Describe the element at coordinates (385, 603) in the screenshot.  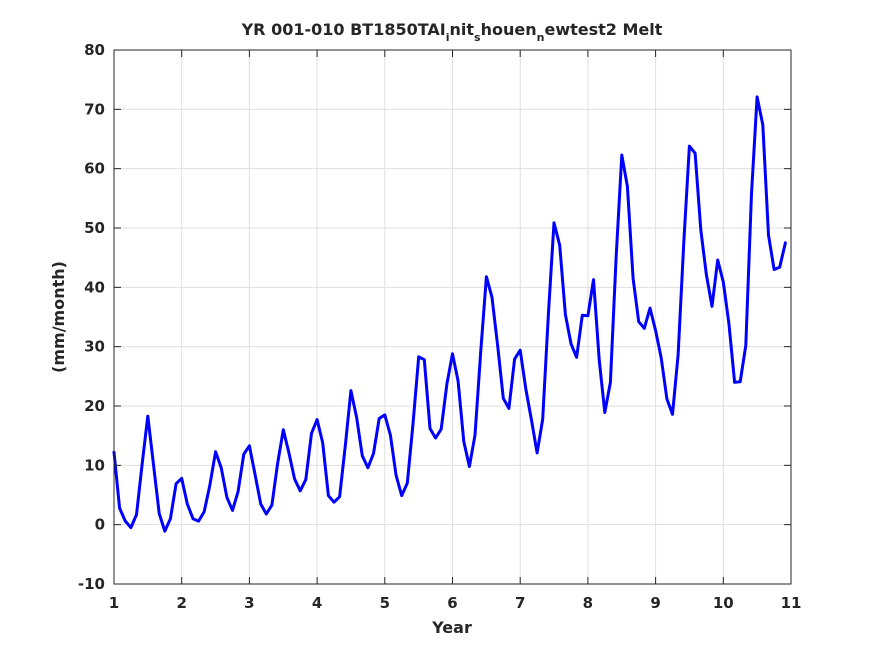
I see `x-tick-label: 5` at that location.